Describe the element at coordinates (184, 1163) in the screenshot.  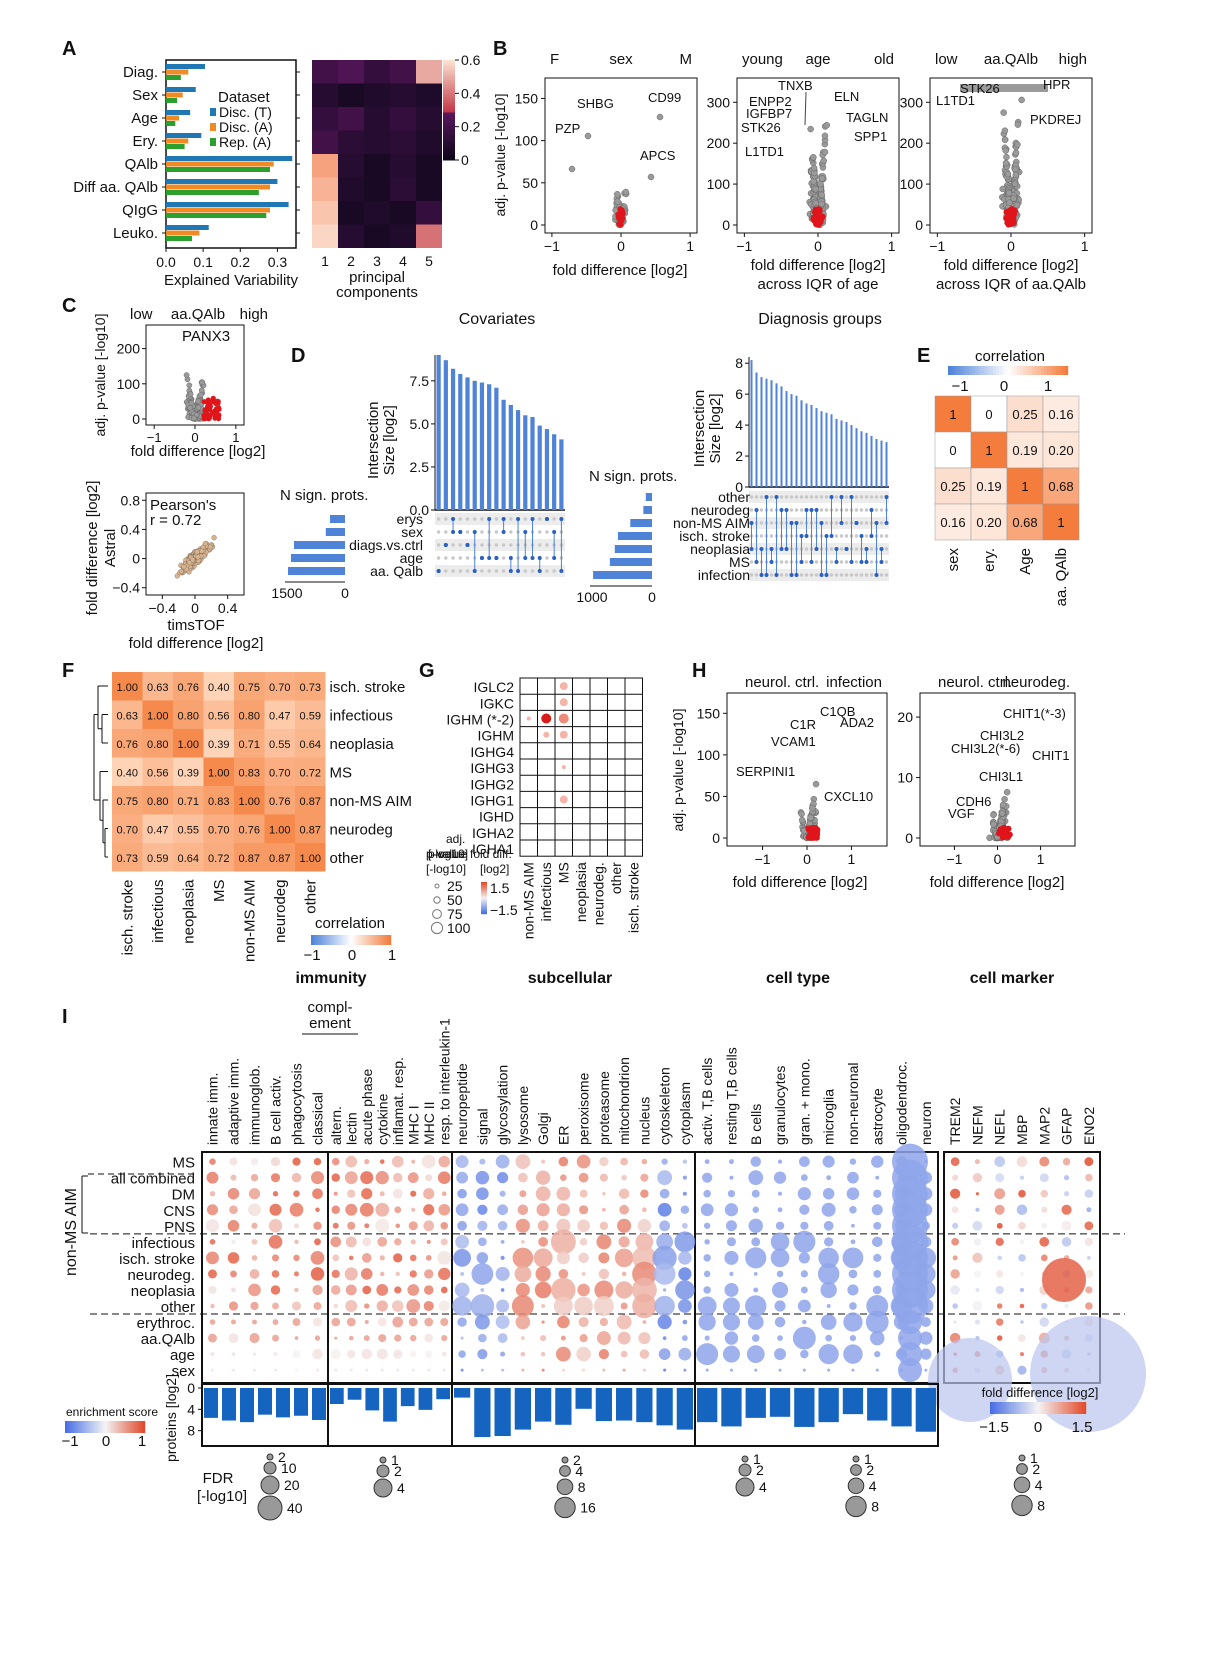
I see `panelI-row-label: MS` at that location.